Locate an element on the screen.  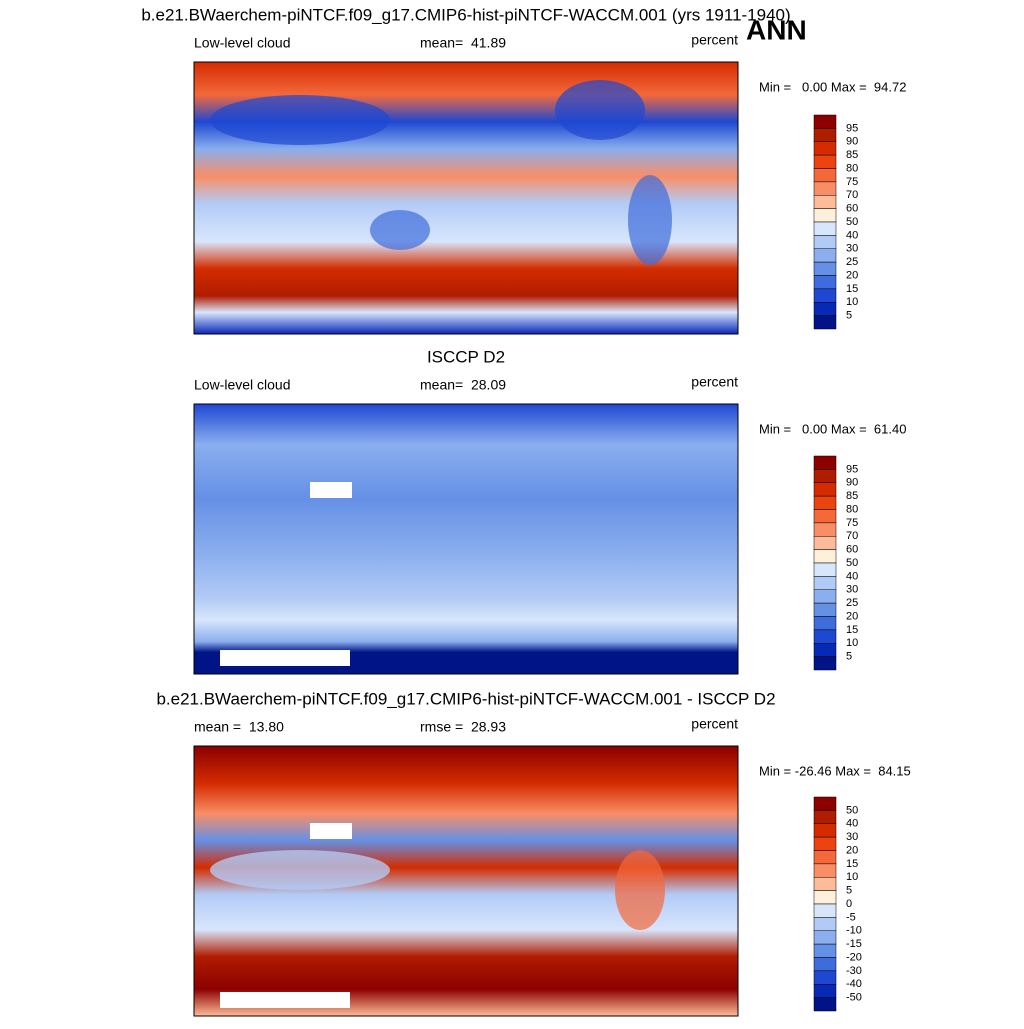
min-max: Min = 0.00 Max = 94.72 is located at coordinates (832, 86).